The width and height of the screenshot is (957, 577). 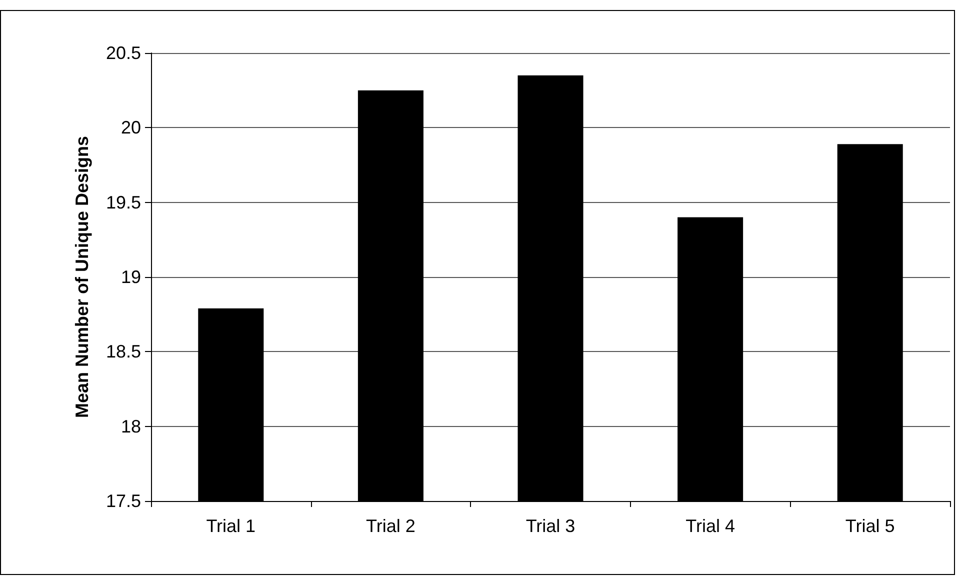 I want to click on x-tick-label: Trial 2, so click(x=391, y=526).